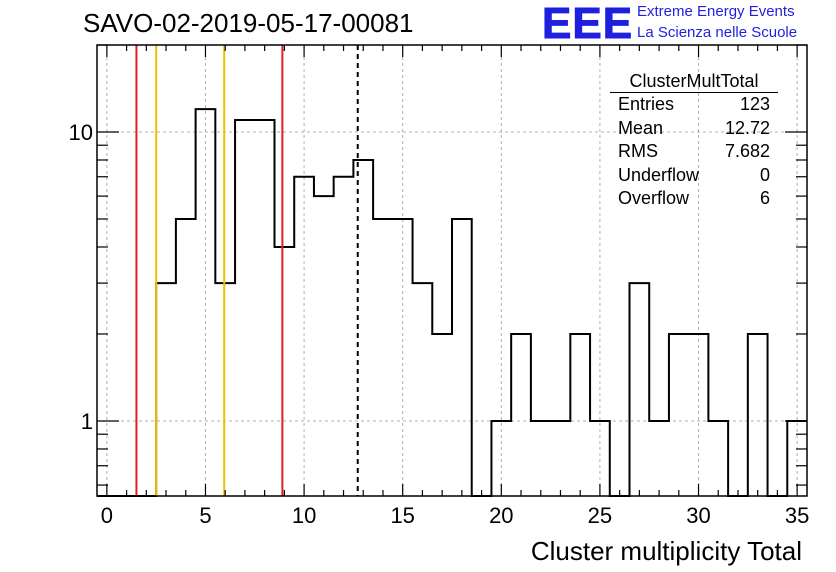 Image resolution: width=836 pixels, height=572 pixels. I want to click on x-tick-label: 20, so click(501, 515).